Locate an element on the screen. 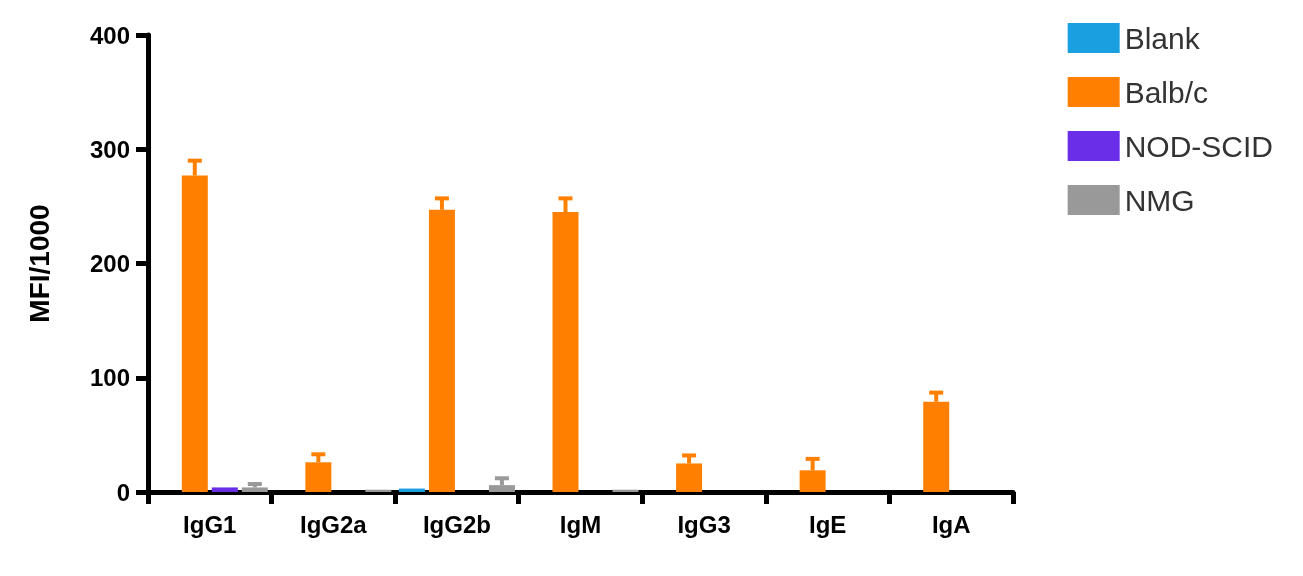 The image size is (1303, 576). y-tick-label: 200 is located at coordinates (109, 263).